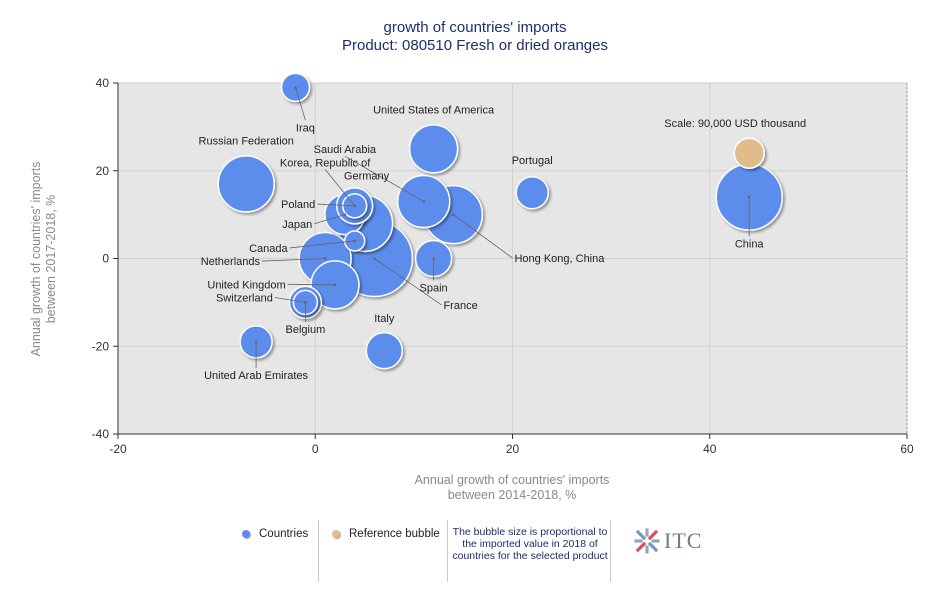 Image resolution: width=950 pixels, height=600 pixels. Describe the element at coordinates (559, 259) in the screenshot. I see `label-hong-kong-china: Hong Kong, China` at that location.